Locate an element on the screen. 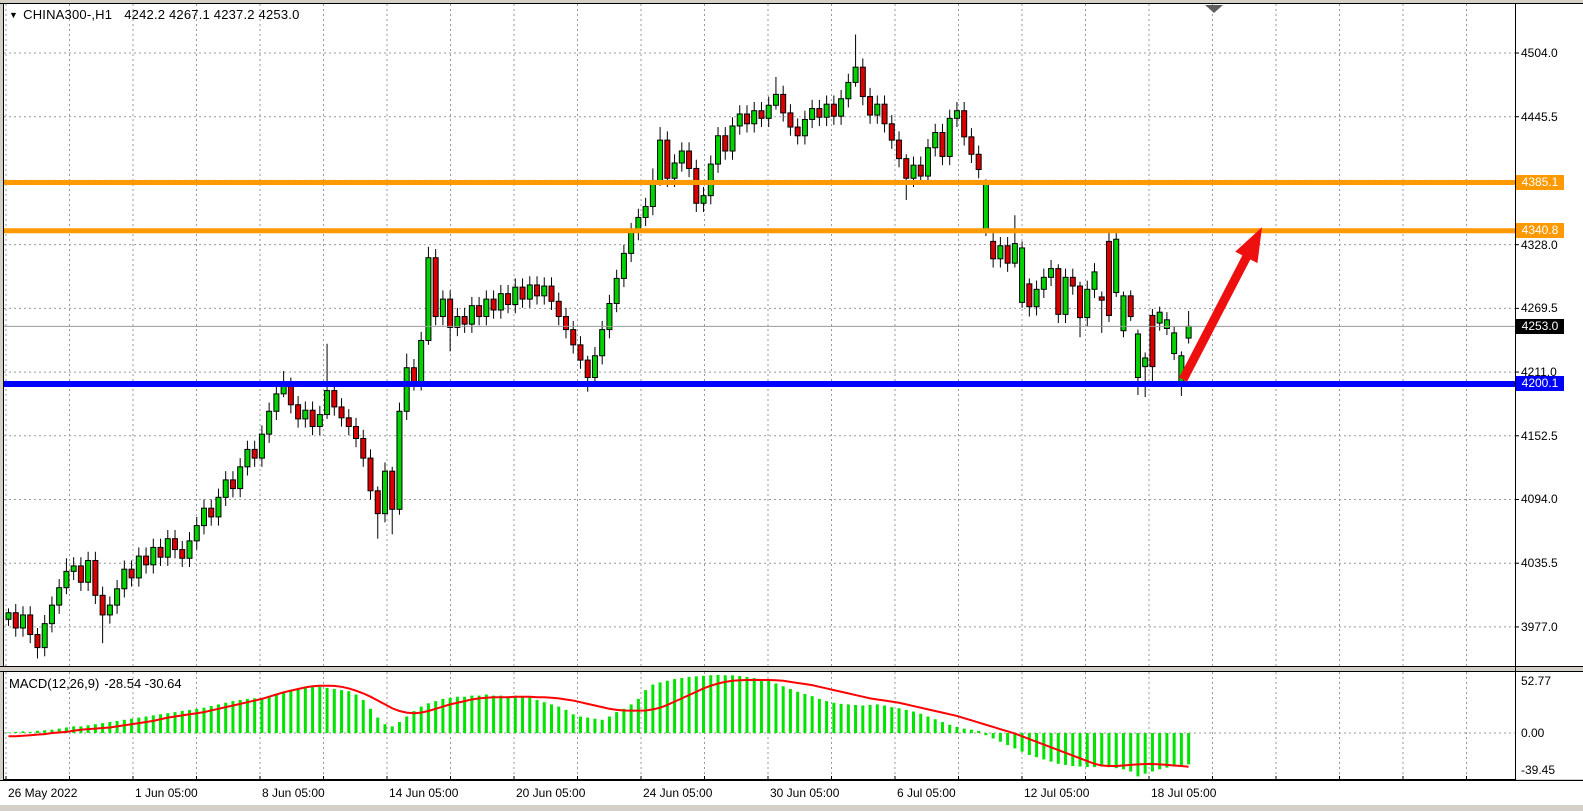  macd-pane-bg is located at coordinates (793, 725).